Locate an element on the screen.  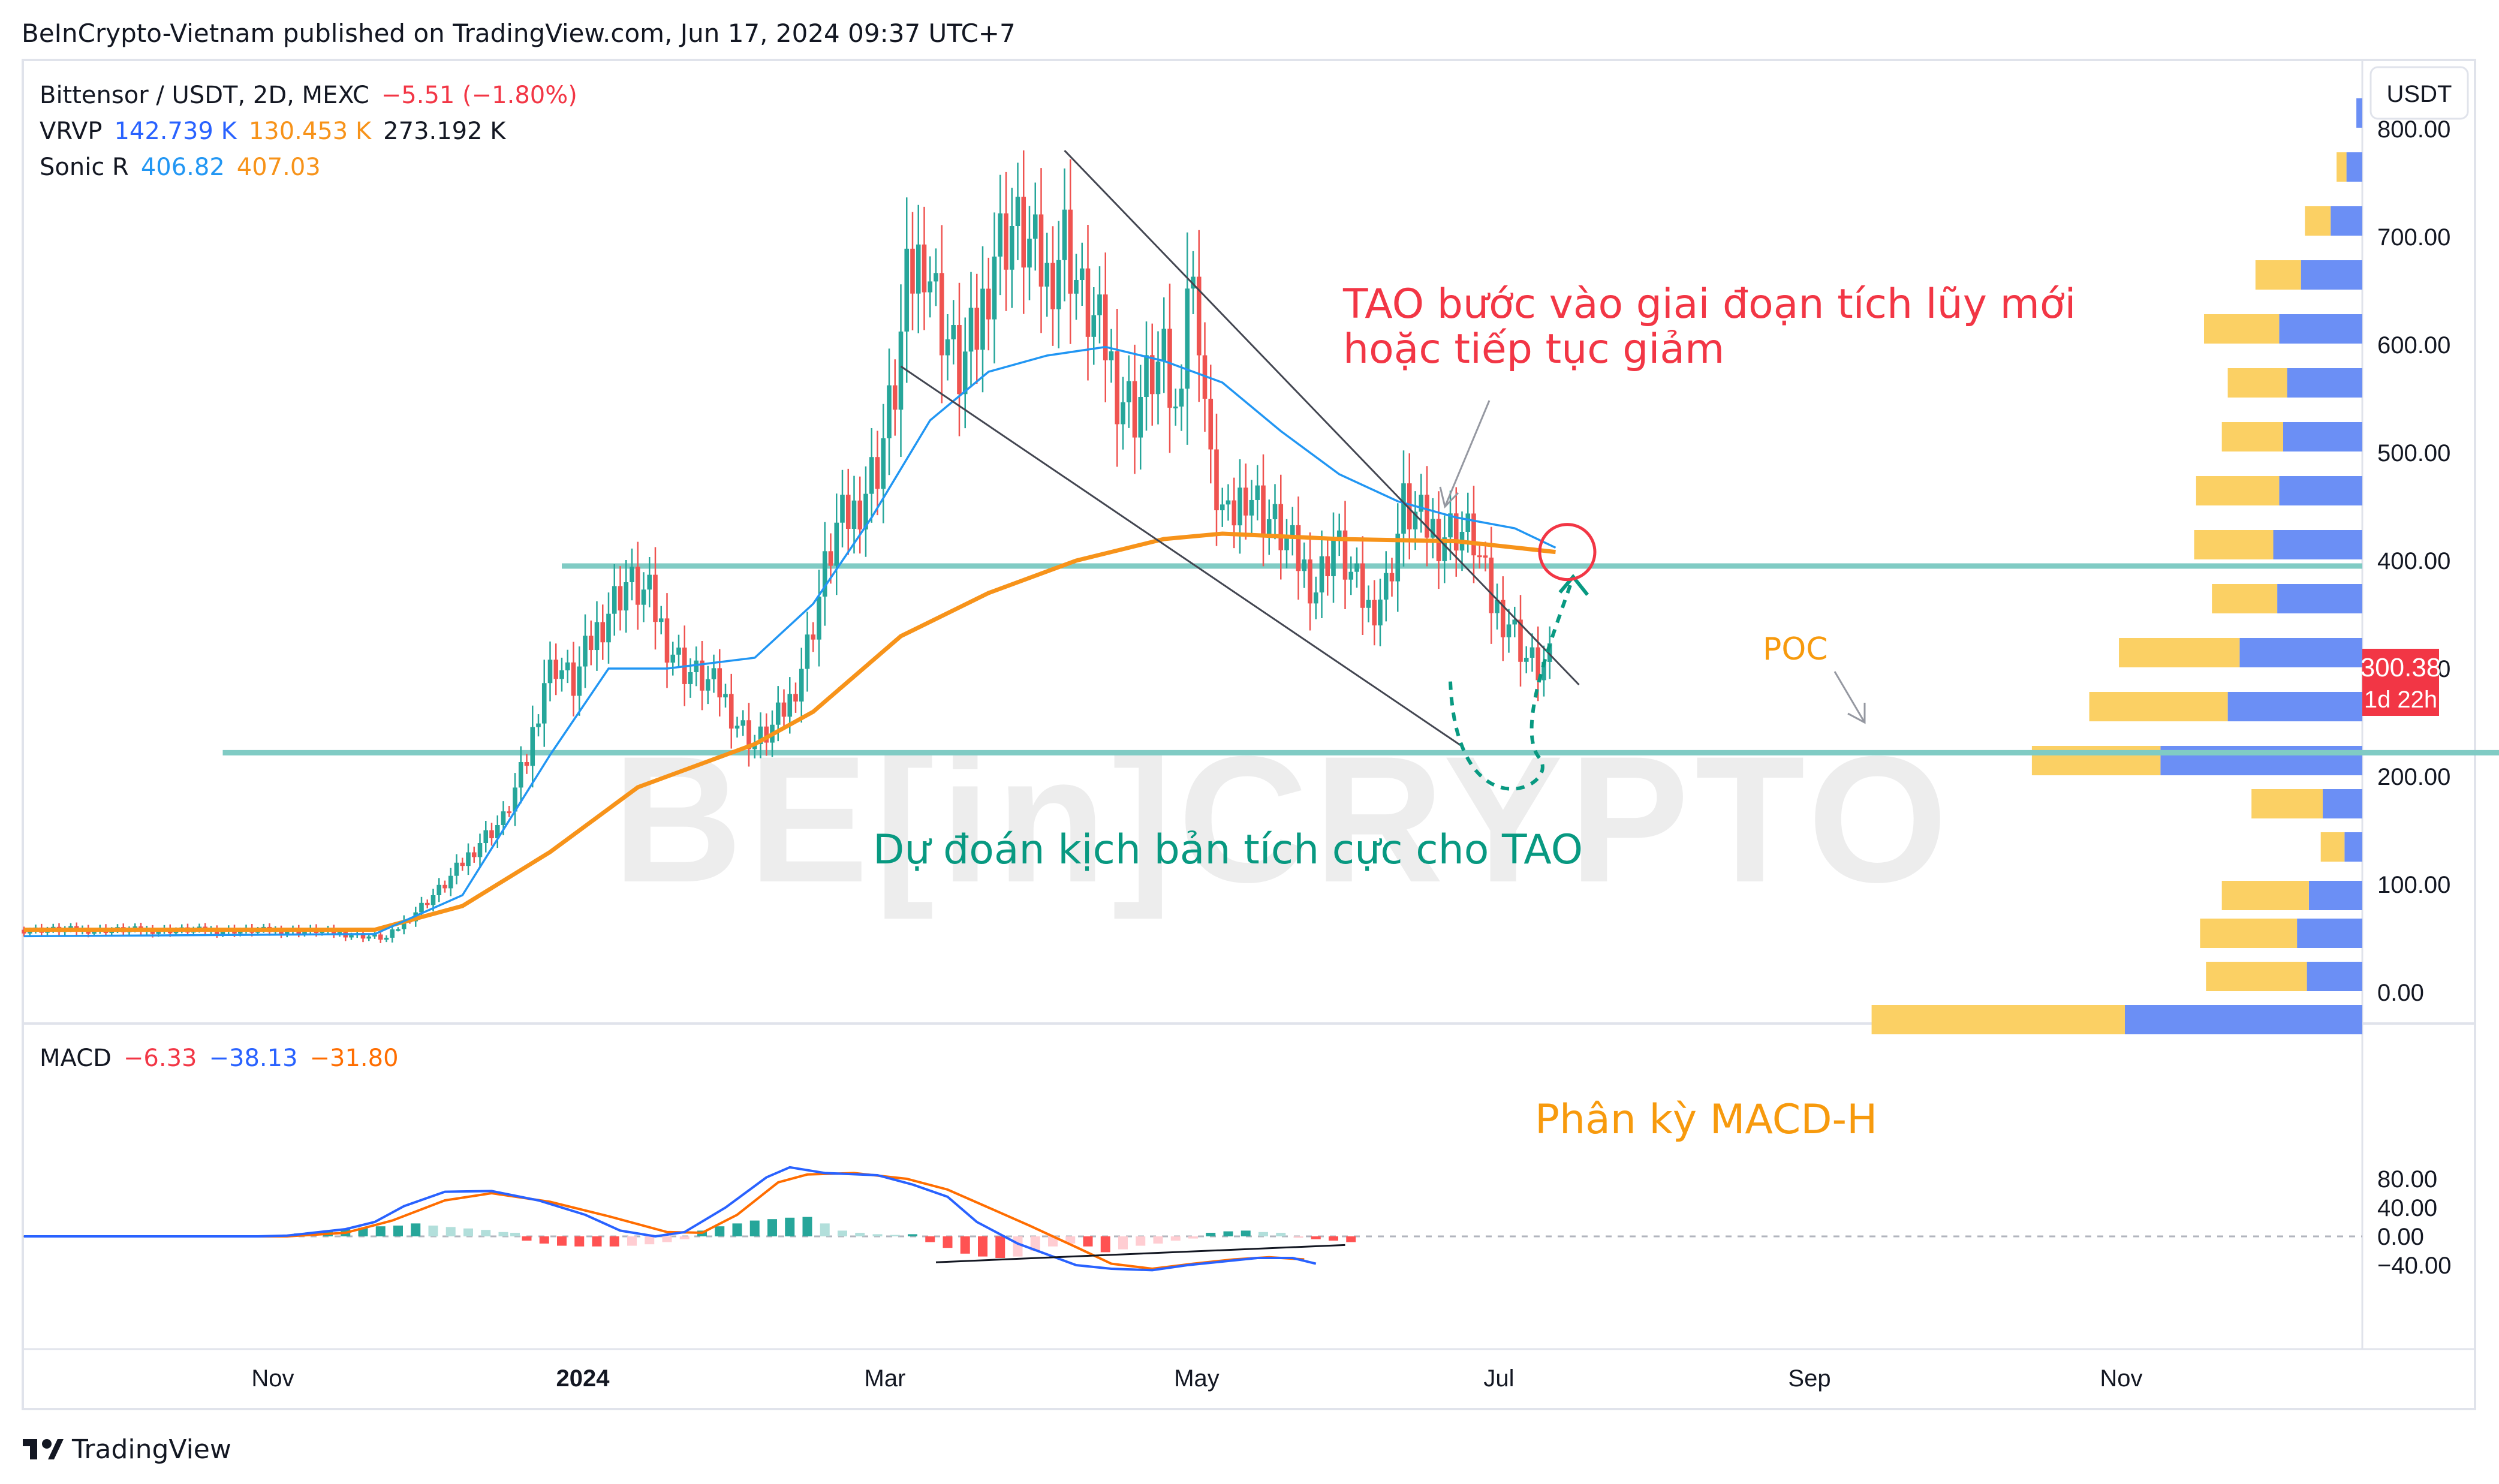
macd-signal-line is located at coordinates (665, 1221).